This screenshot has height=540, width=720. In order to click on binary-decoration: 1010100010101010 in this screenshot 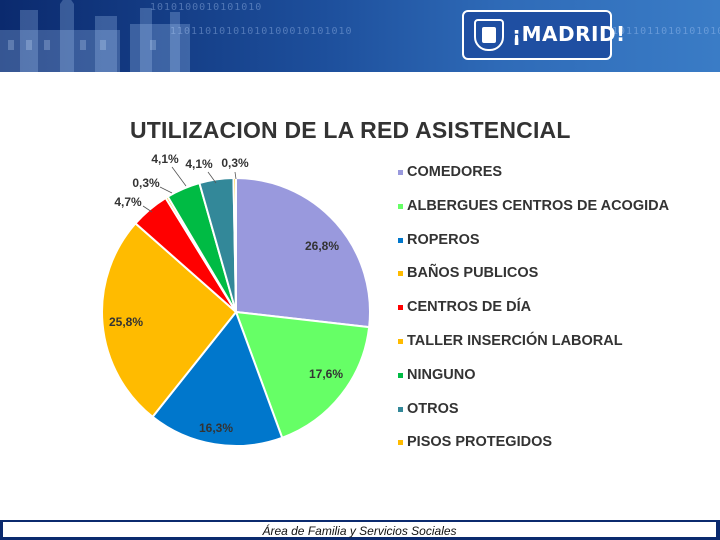, I will do `click(206, 7)`.